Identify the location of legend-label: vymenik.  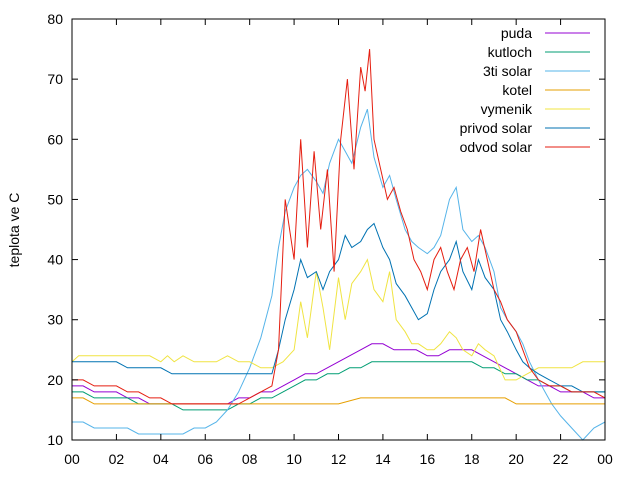
(507, 109).